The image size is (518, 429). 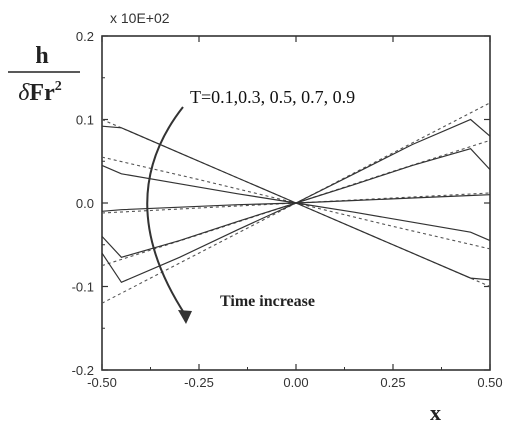 I want to click on x-tick-label: 0.50, so click(x=489, y=382).